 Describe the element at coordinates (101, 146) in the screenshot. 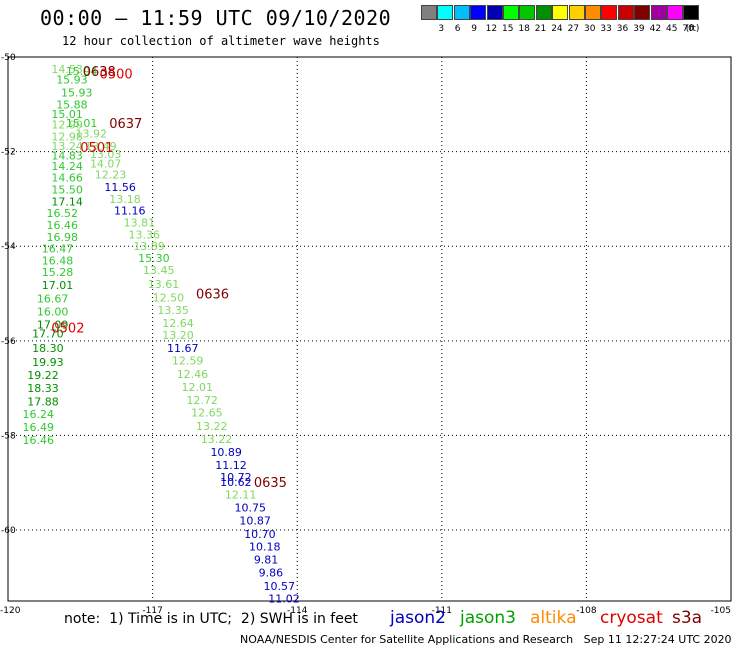

I see `wave-height-value: 13.49` at that location.